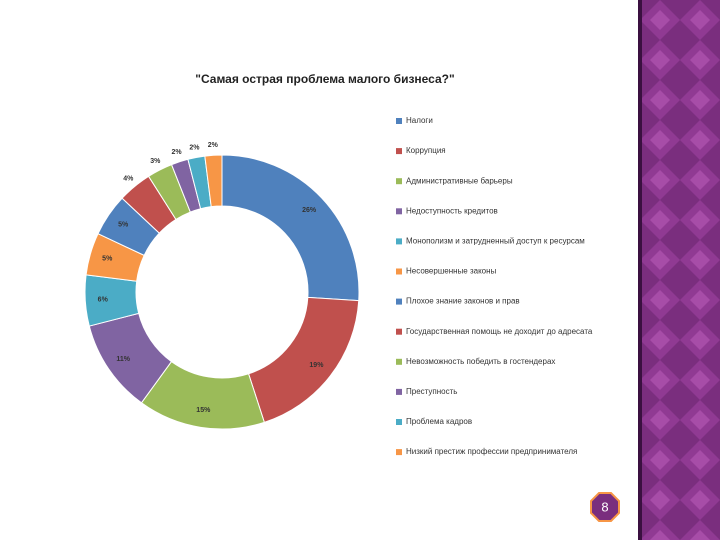 The height and width of the screenshot is (540, 720). What do you see at coordinates (452, 210) in the screenshot?
I see `legend-label: Недоступность кредитов` at bounding box center [452, 210].